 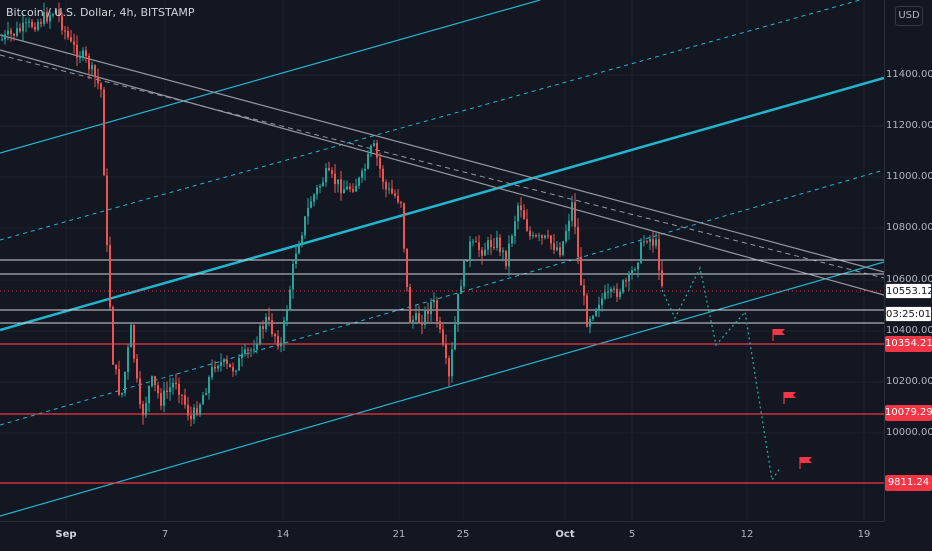 What do you see at coordinates (747, 534) in the screenshot?
I see `time-tick-label: 12` at bounding box center [747, 534].